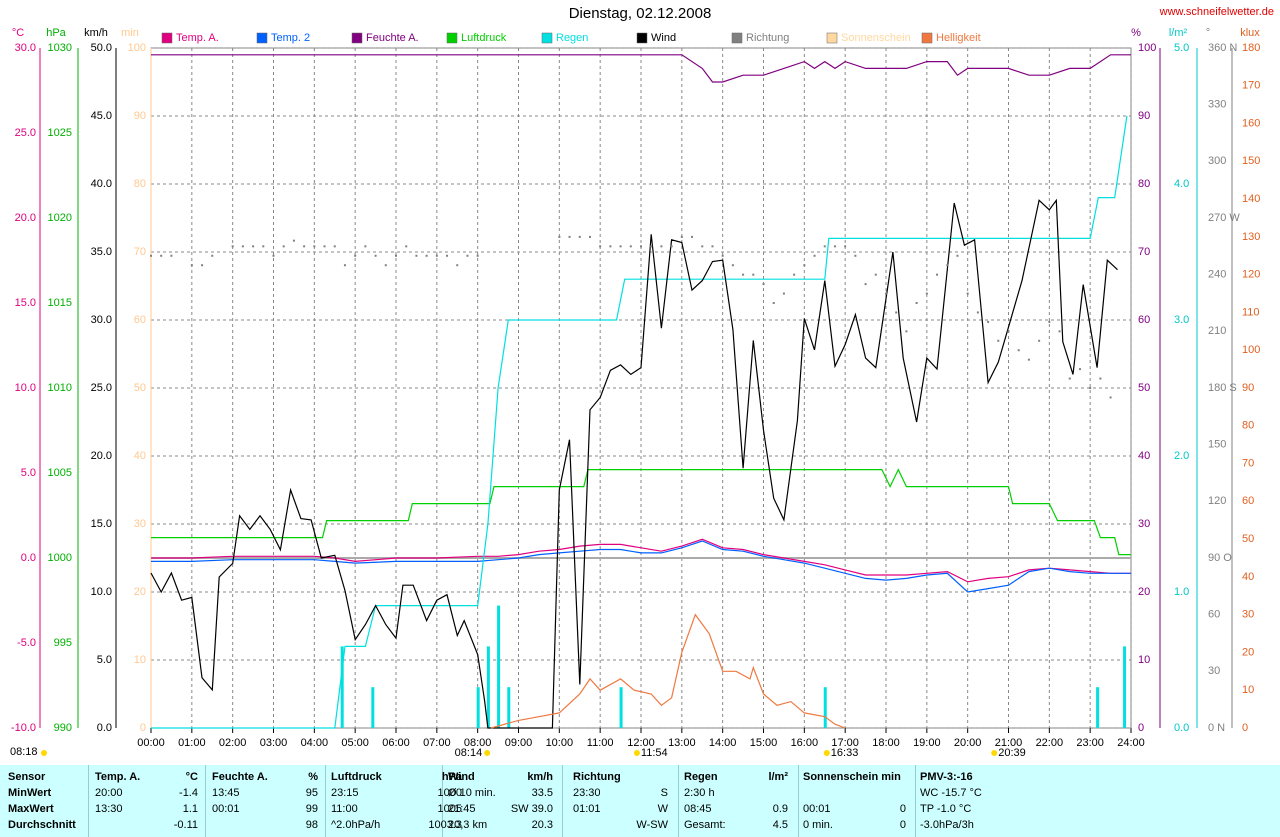 This screenshot has width=1280, height=837. What do you see at coordinates (396, 743) in the screenshot?
I see `x-tick-label: 06:00` at bounding box center [396, 743].